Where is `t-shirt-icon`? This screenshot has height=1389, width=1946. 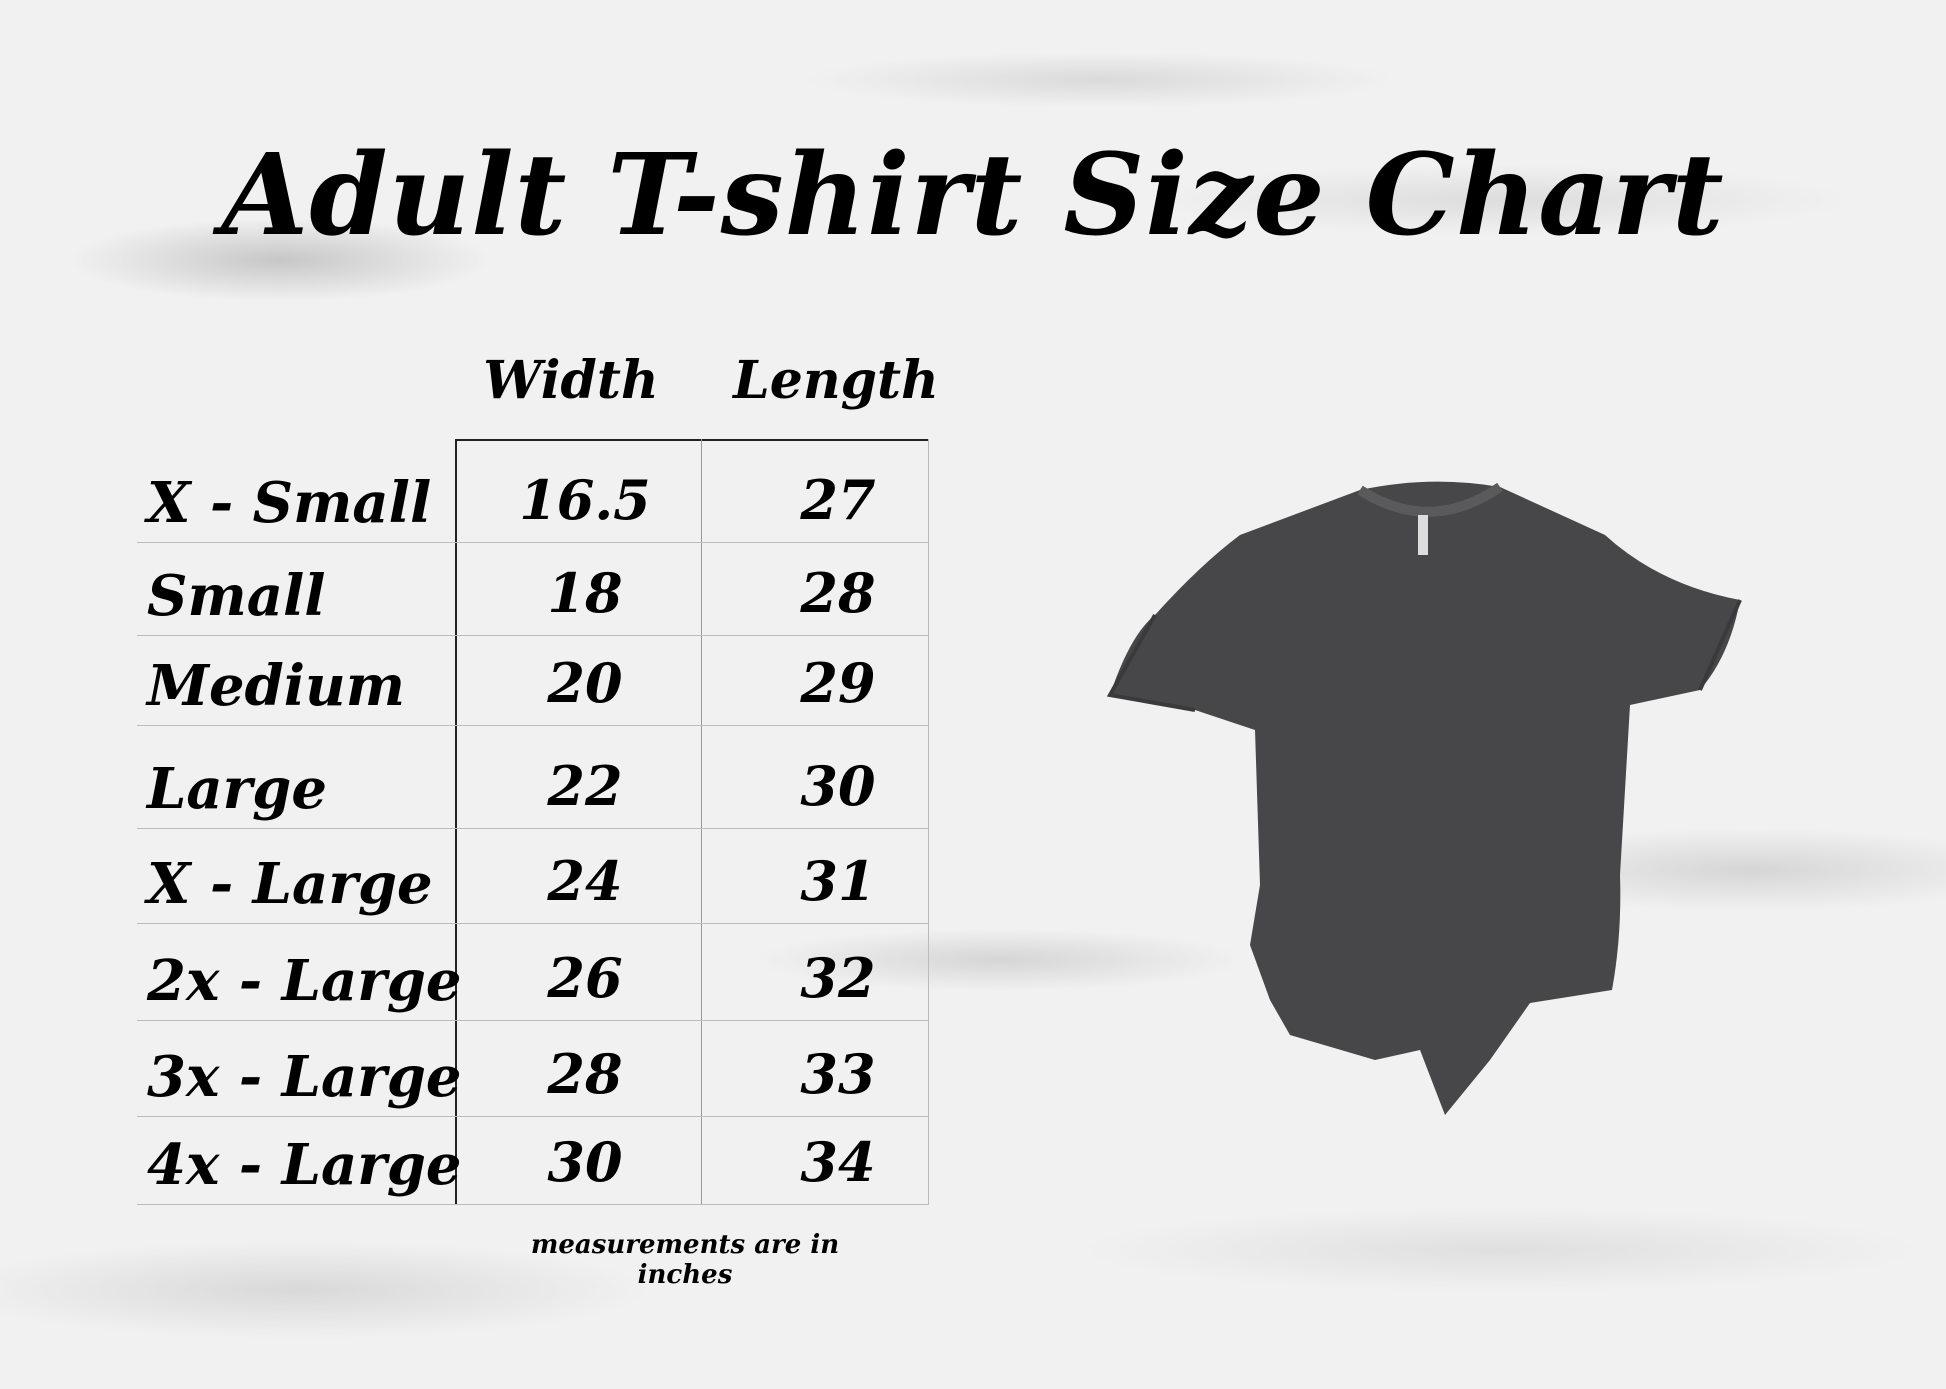 t-shirt-icon is located at coordinates (1424, 798).